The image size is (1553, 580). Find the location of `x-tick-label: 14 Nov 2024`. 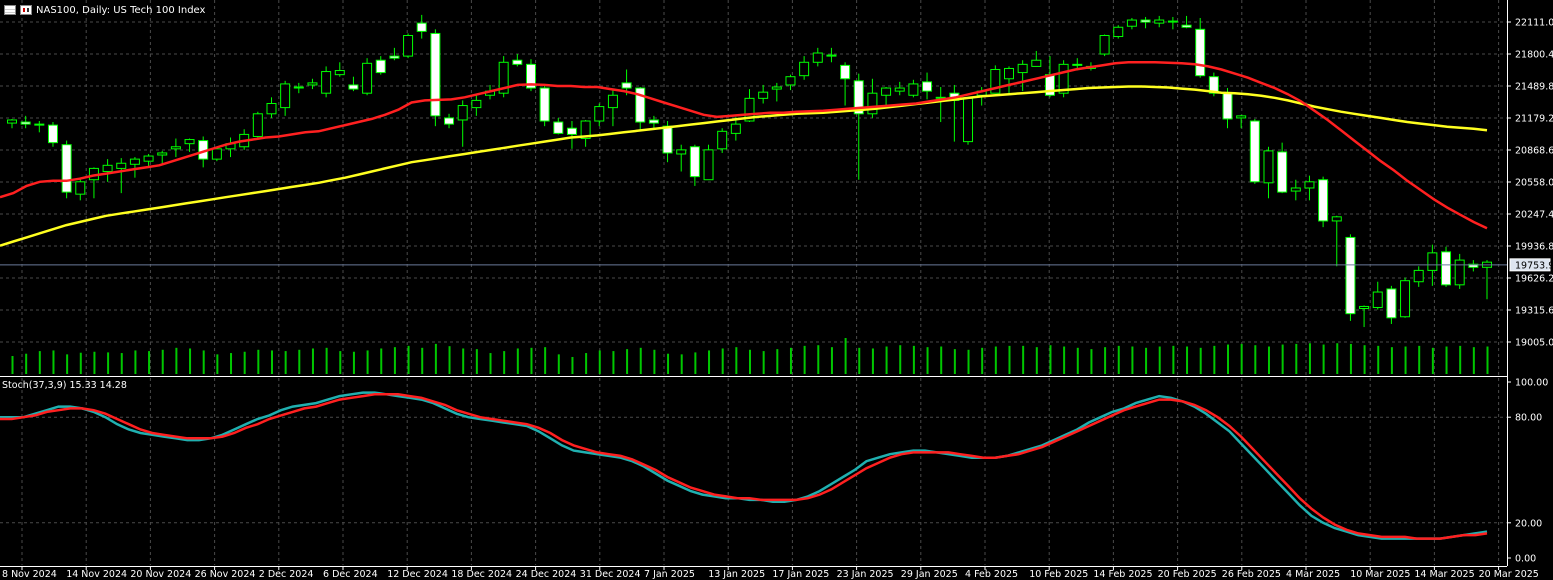

x-tick-label: 14 Nov 2024 is located at coordinates (96, 574).